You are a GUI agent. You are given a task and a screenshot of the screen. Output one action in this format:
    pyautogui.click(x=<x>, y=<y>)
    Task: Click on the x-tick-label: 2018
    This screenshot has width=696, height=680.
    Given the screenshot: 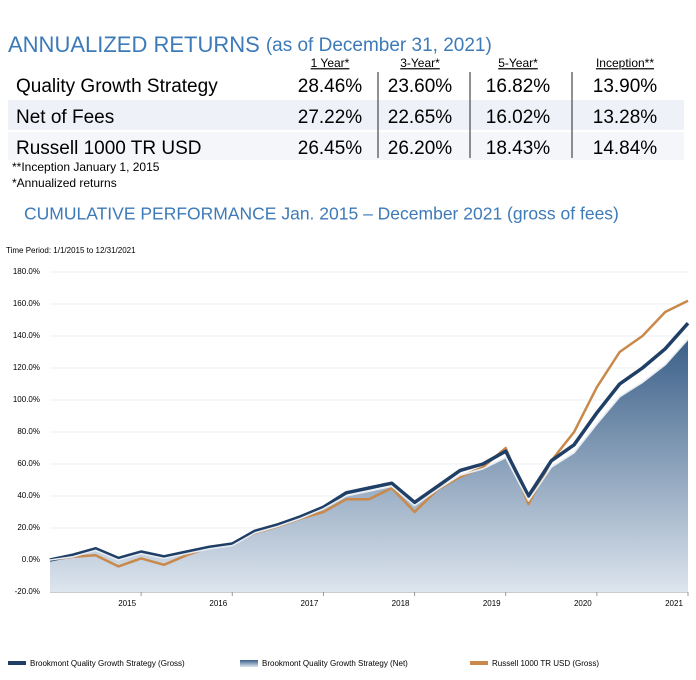 What is the action you would take?
    pyautogui.click(x=401, y=603)
    